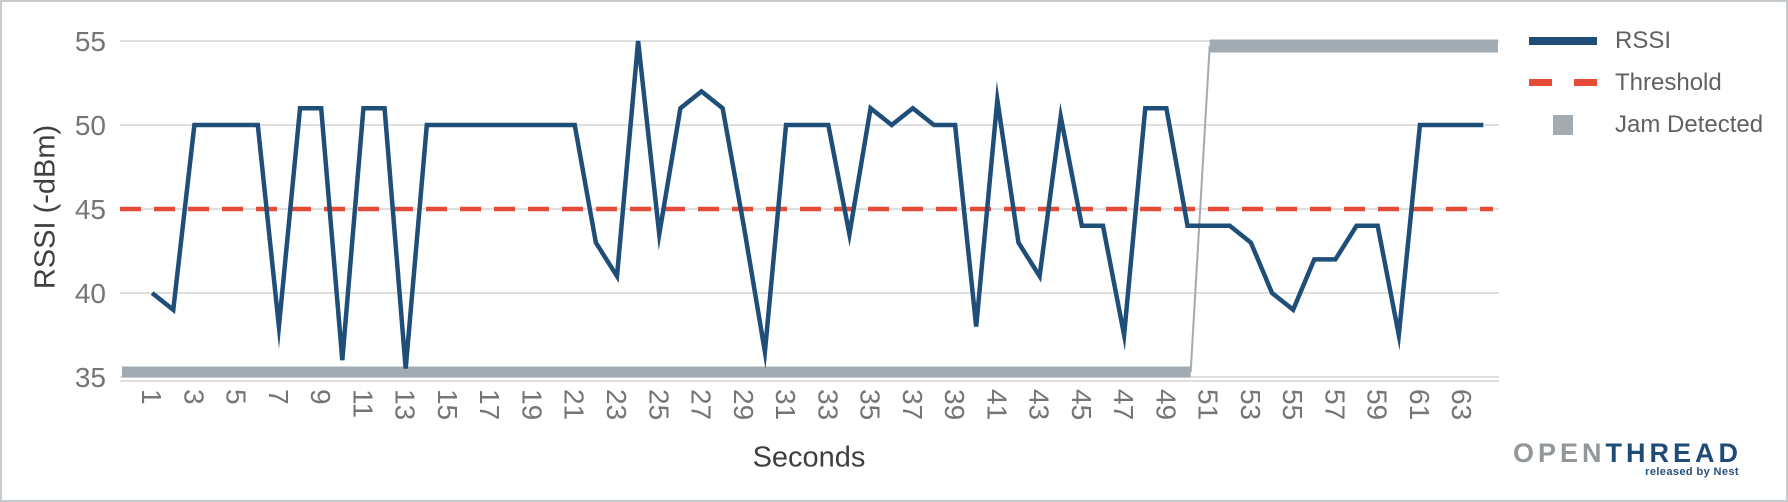  I want to click on svg-text: 41, so click(996, 404).